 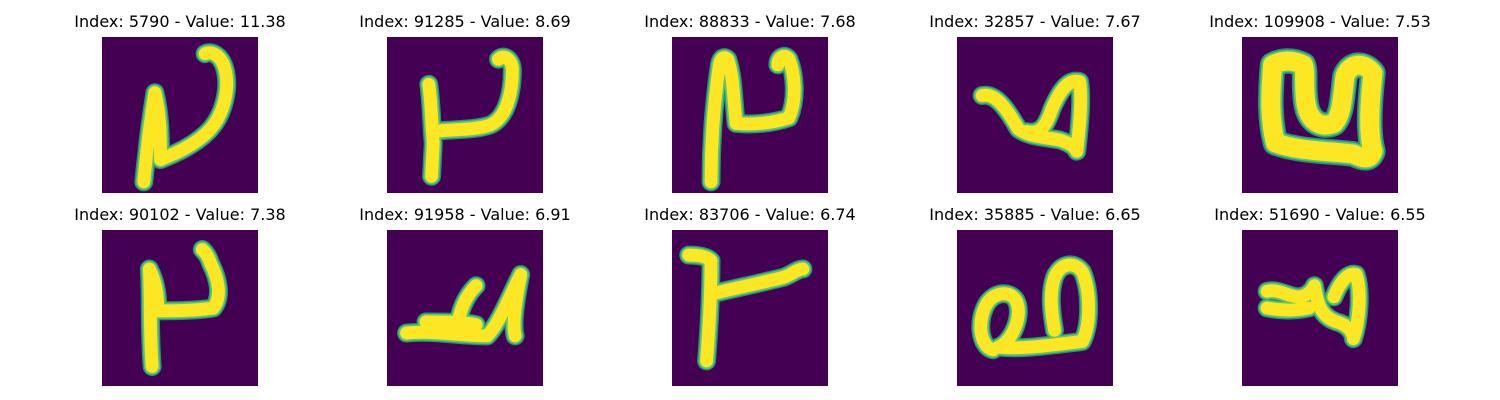 I want to click on image-panel: Index: 91285 - Value: 8.69, so click(x=465, y=106).